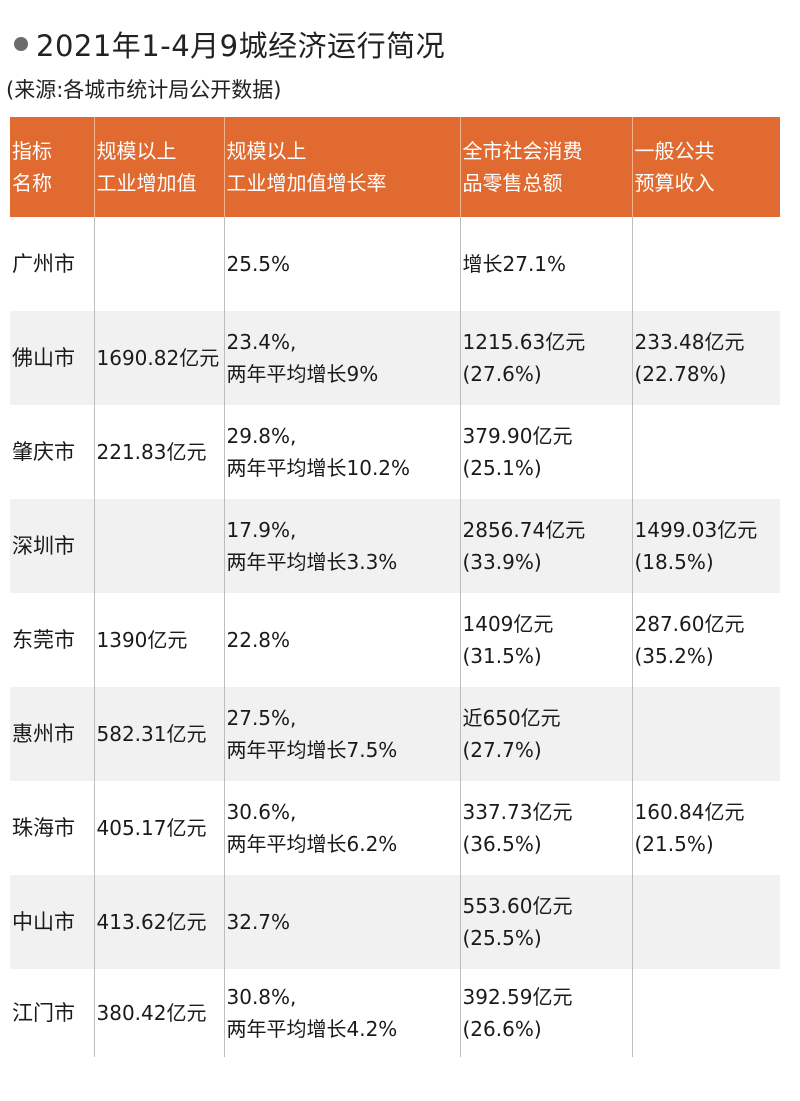 The width and height of the screenshot is (800, 1101). Describe the element at coordinates (342, 546) in the screenshot. I see `industrial-growth-cell: 17.9%, 两年平均增长3.3%` at that location.